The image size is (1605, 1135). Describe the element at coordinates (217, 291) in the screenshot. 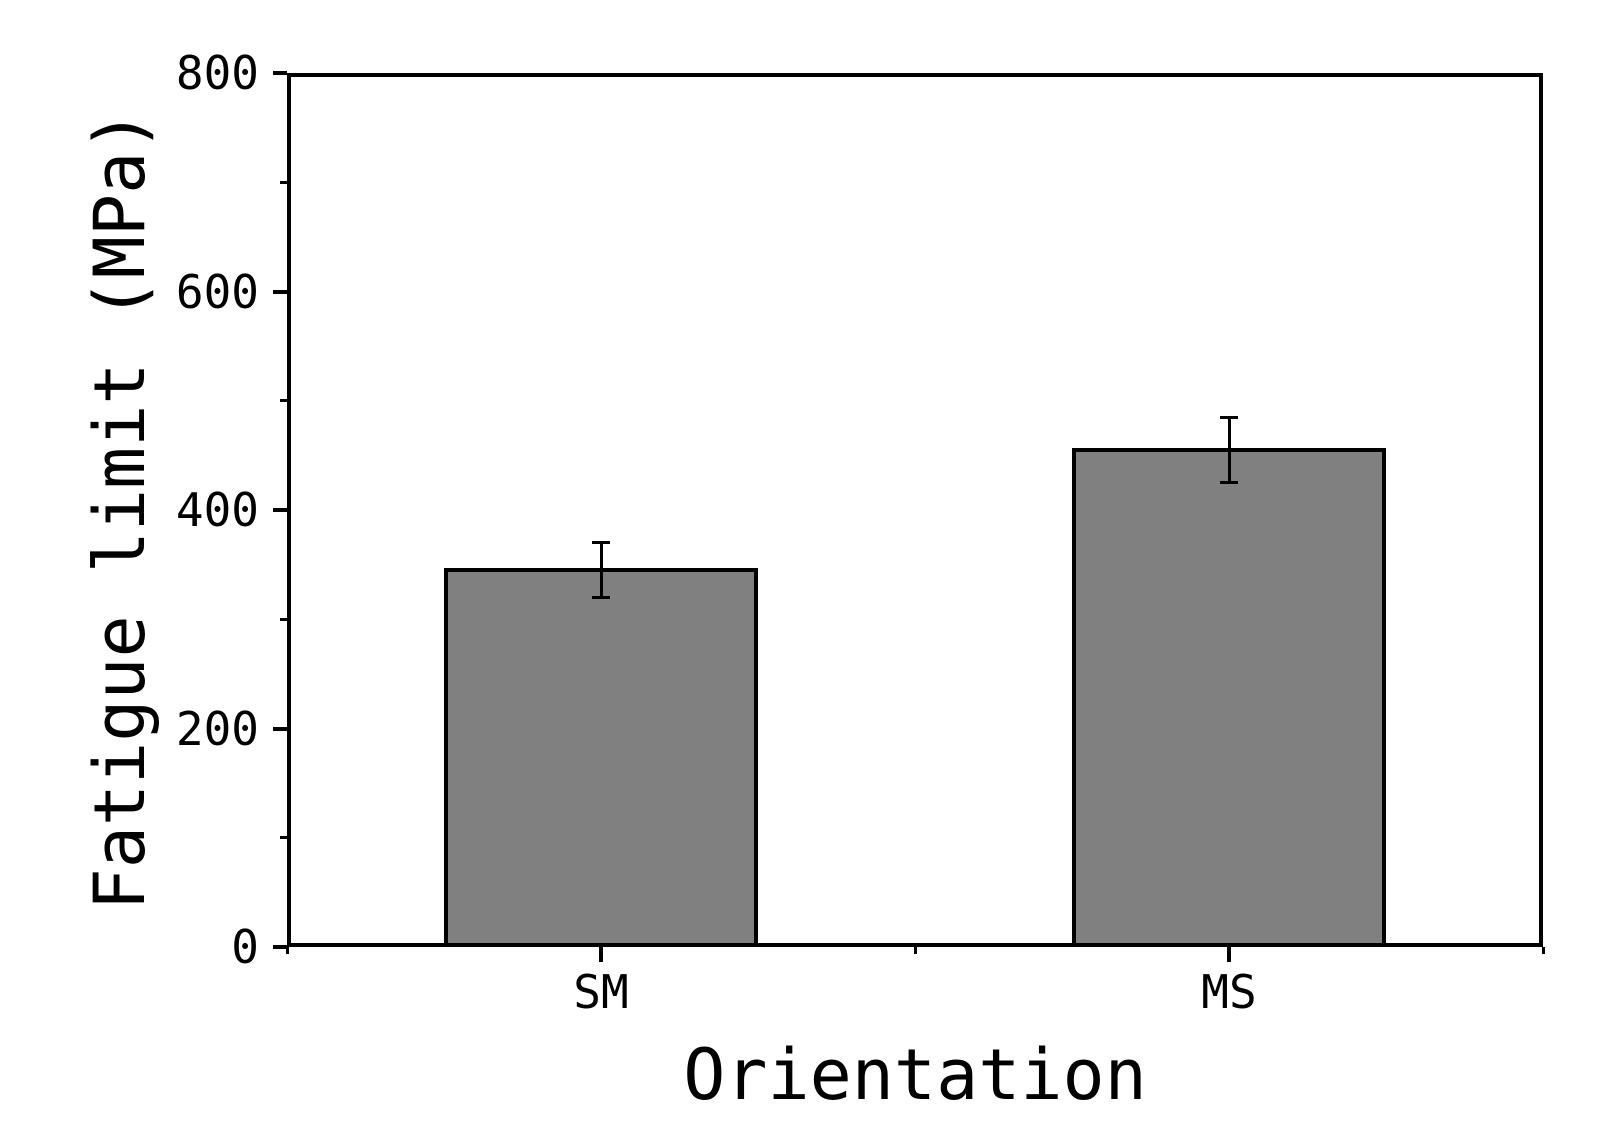

I see `y-tick-label: 600` at that location.